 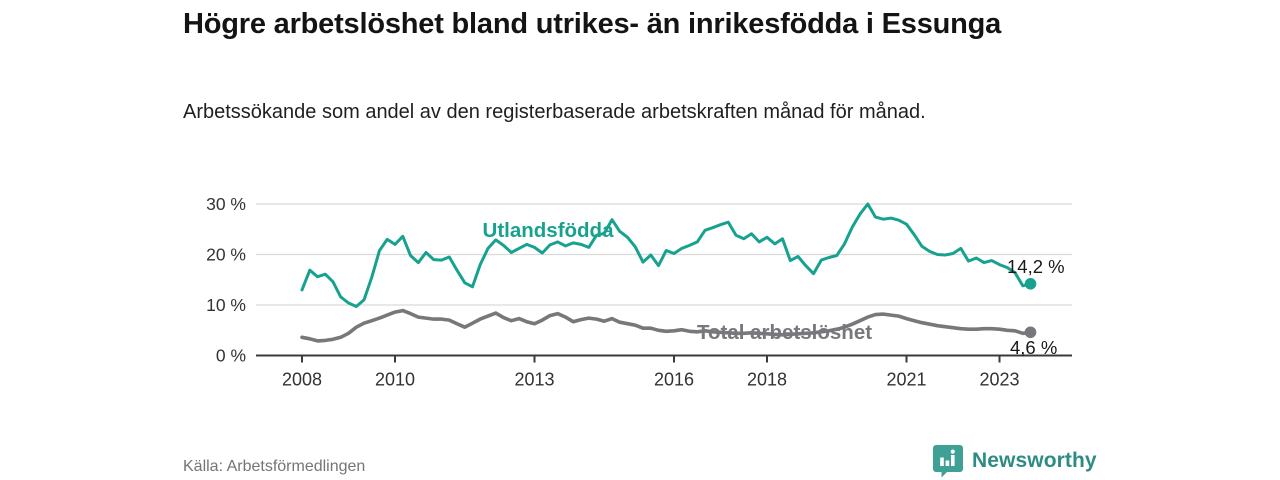 I want to click on brand-name: Newsworthy, so click(x=1034, y=460).